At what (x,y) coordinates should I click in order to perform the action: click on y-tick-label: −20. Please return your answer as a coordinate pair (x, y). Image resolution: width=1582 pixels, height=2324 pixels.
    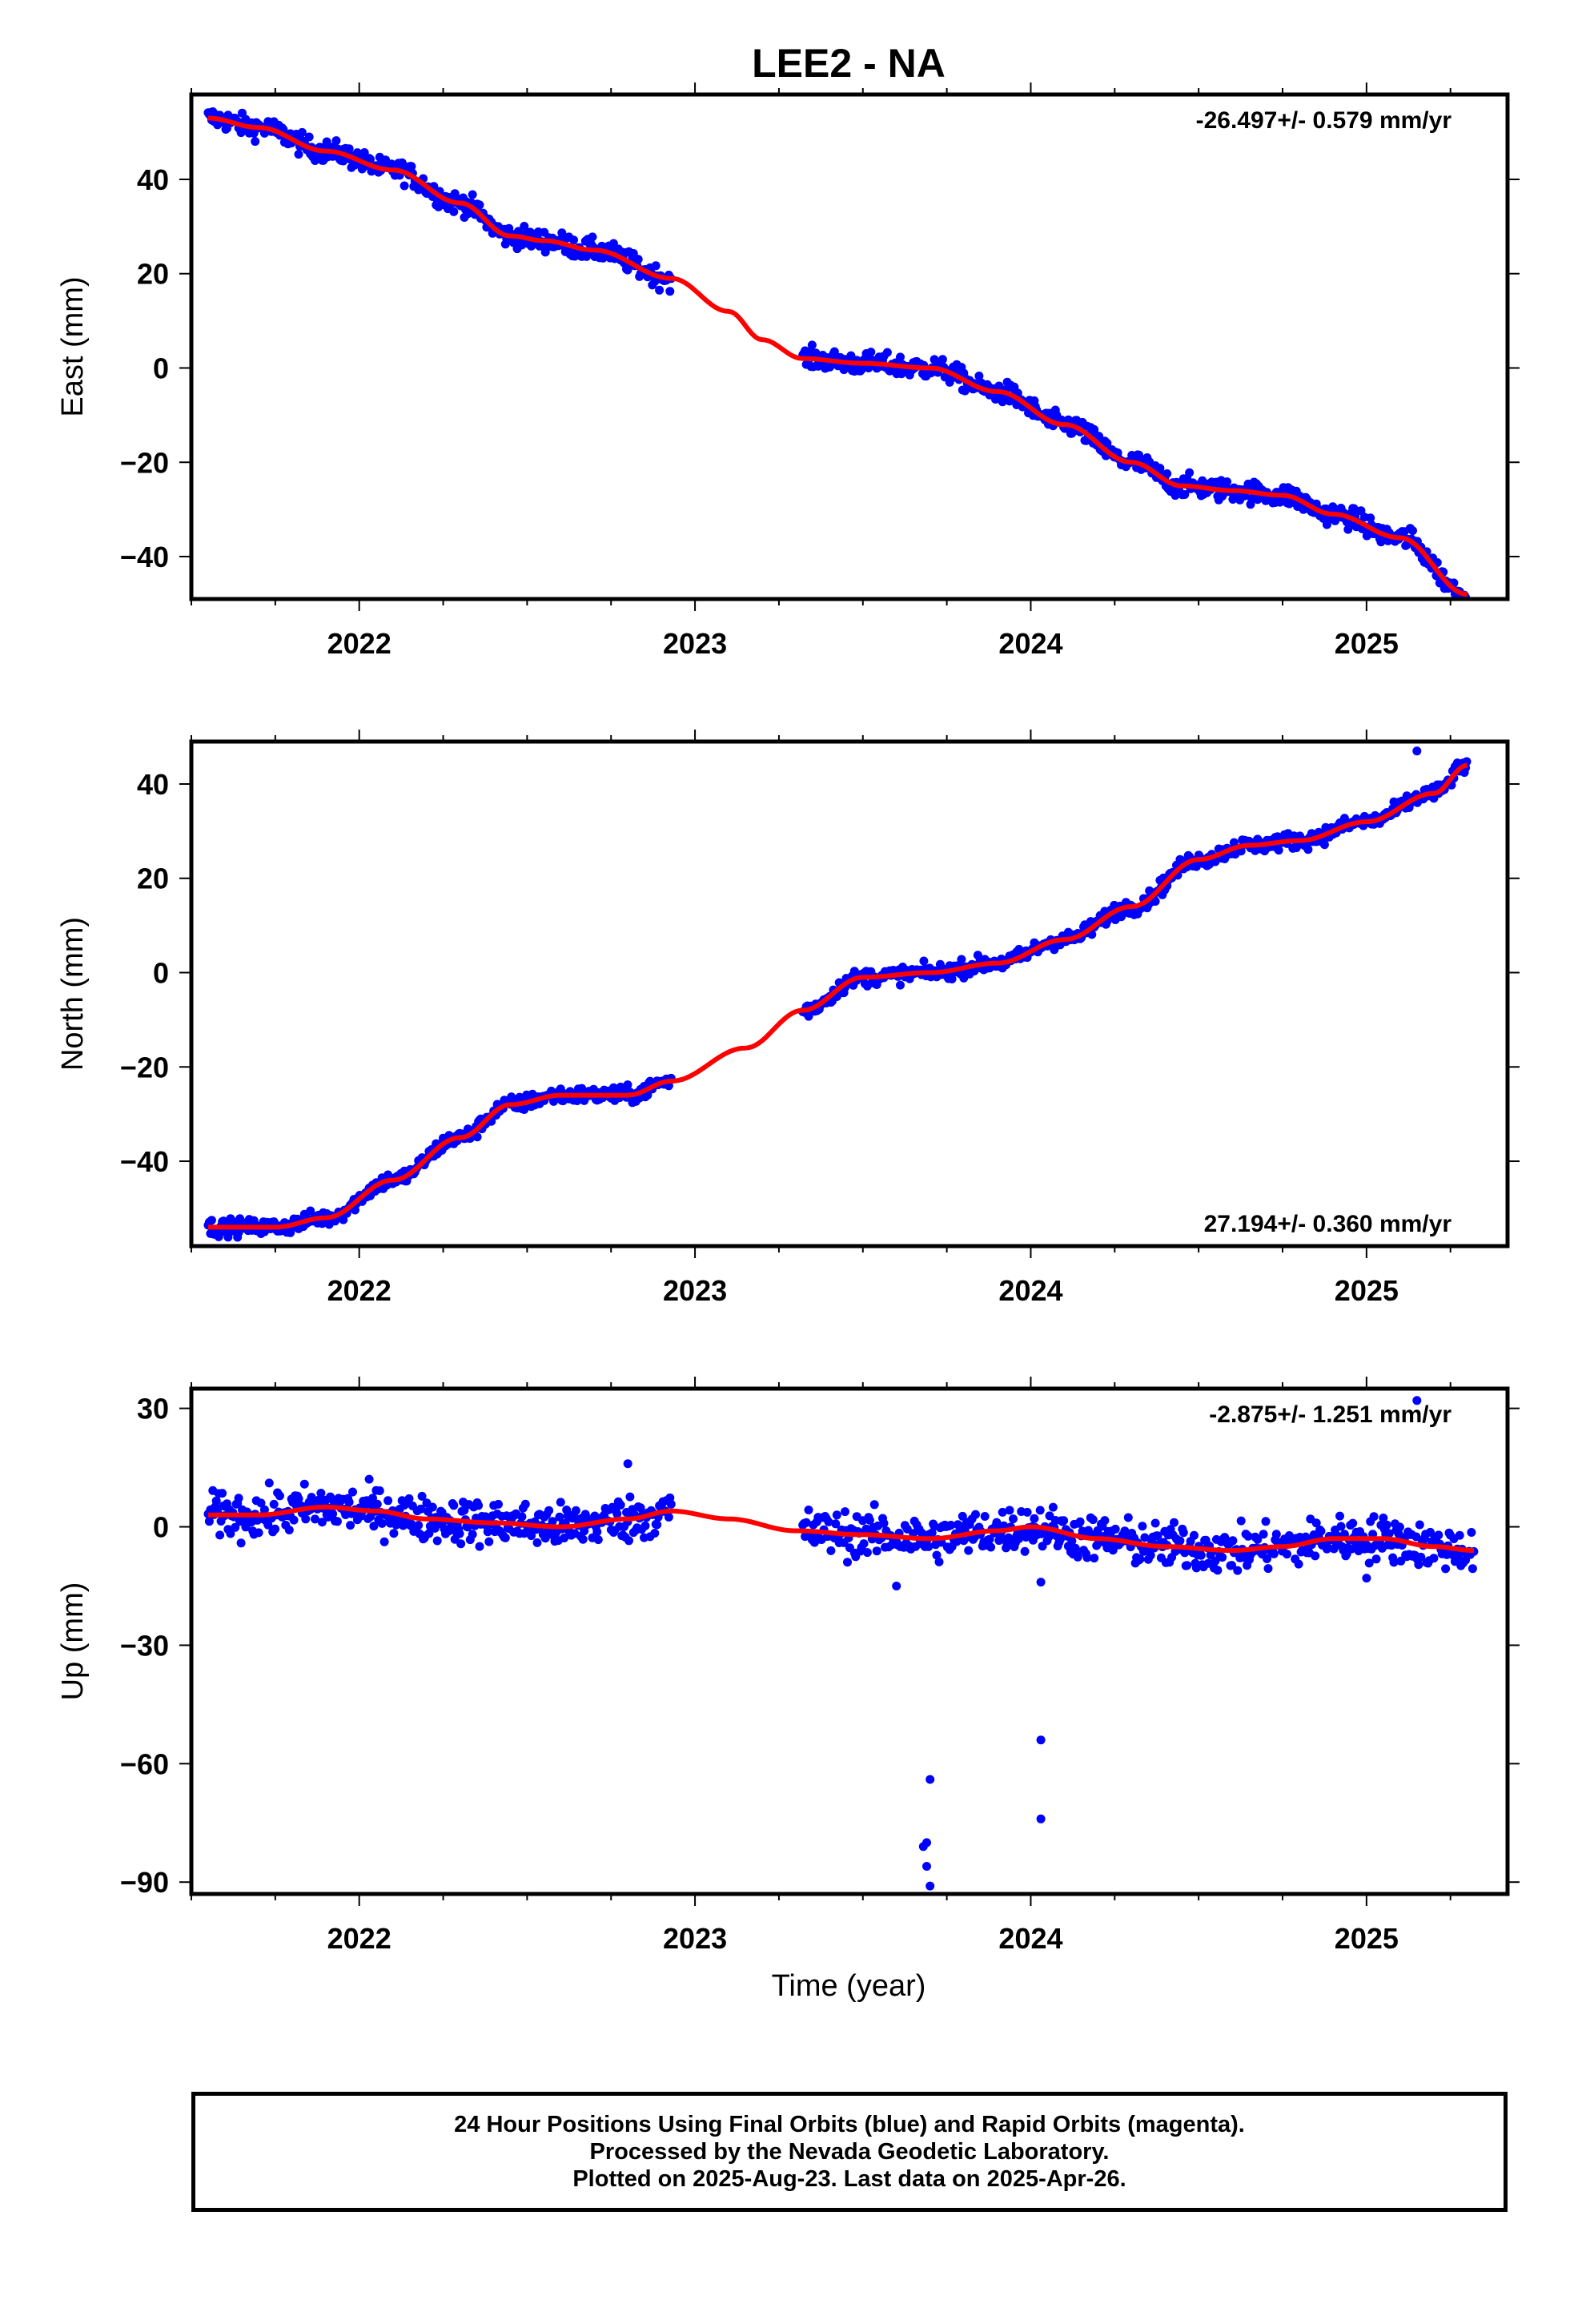
    Looking at the image, I should click on (144, 1067).